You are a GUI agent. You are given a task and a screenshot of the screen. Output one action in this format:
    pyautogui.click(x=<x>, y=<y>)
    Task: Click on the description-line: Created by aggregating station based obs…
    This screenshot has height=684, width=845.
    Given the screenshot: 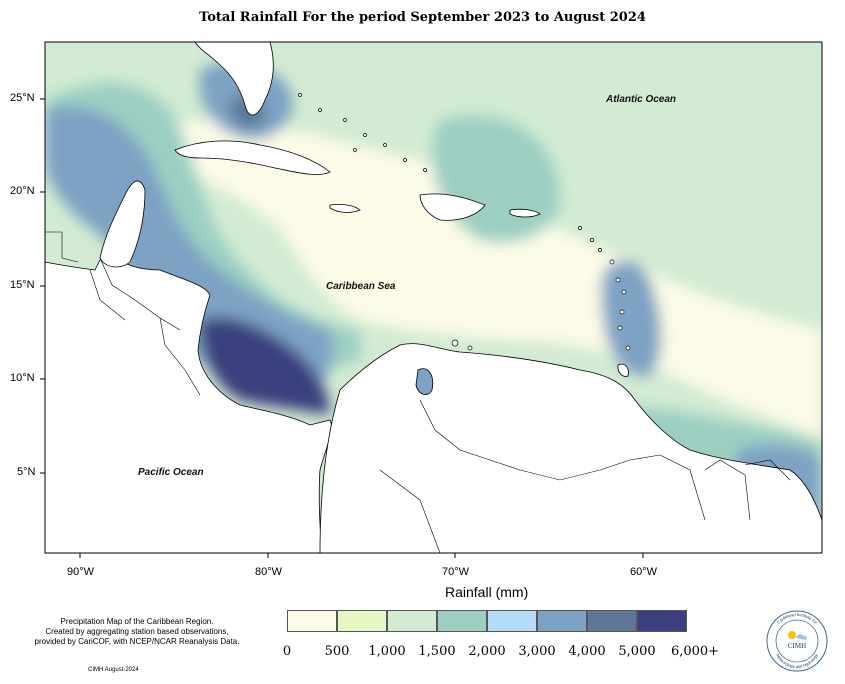 What is the action you would take?
    pyautogui.click(x=137, y=631)
    